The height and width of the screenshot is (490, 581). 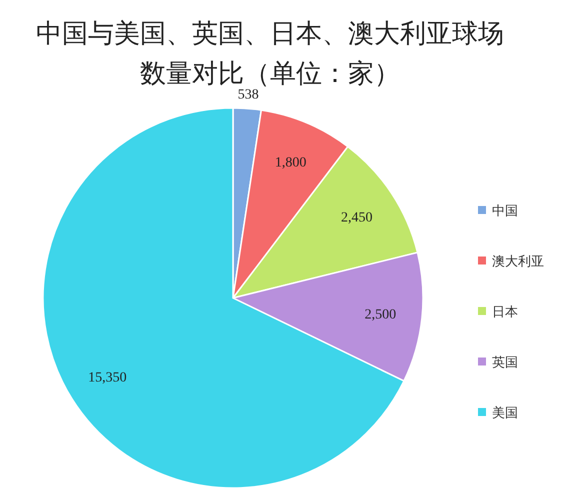 I want to click on legend-label: 澳大利亚, so click(x=518, y=262).